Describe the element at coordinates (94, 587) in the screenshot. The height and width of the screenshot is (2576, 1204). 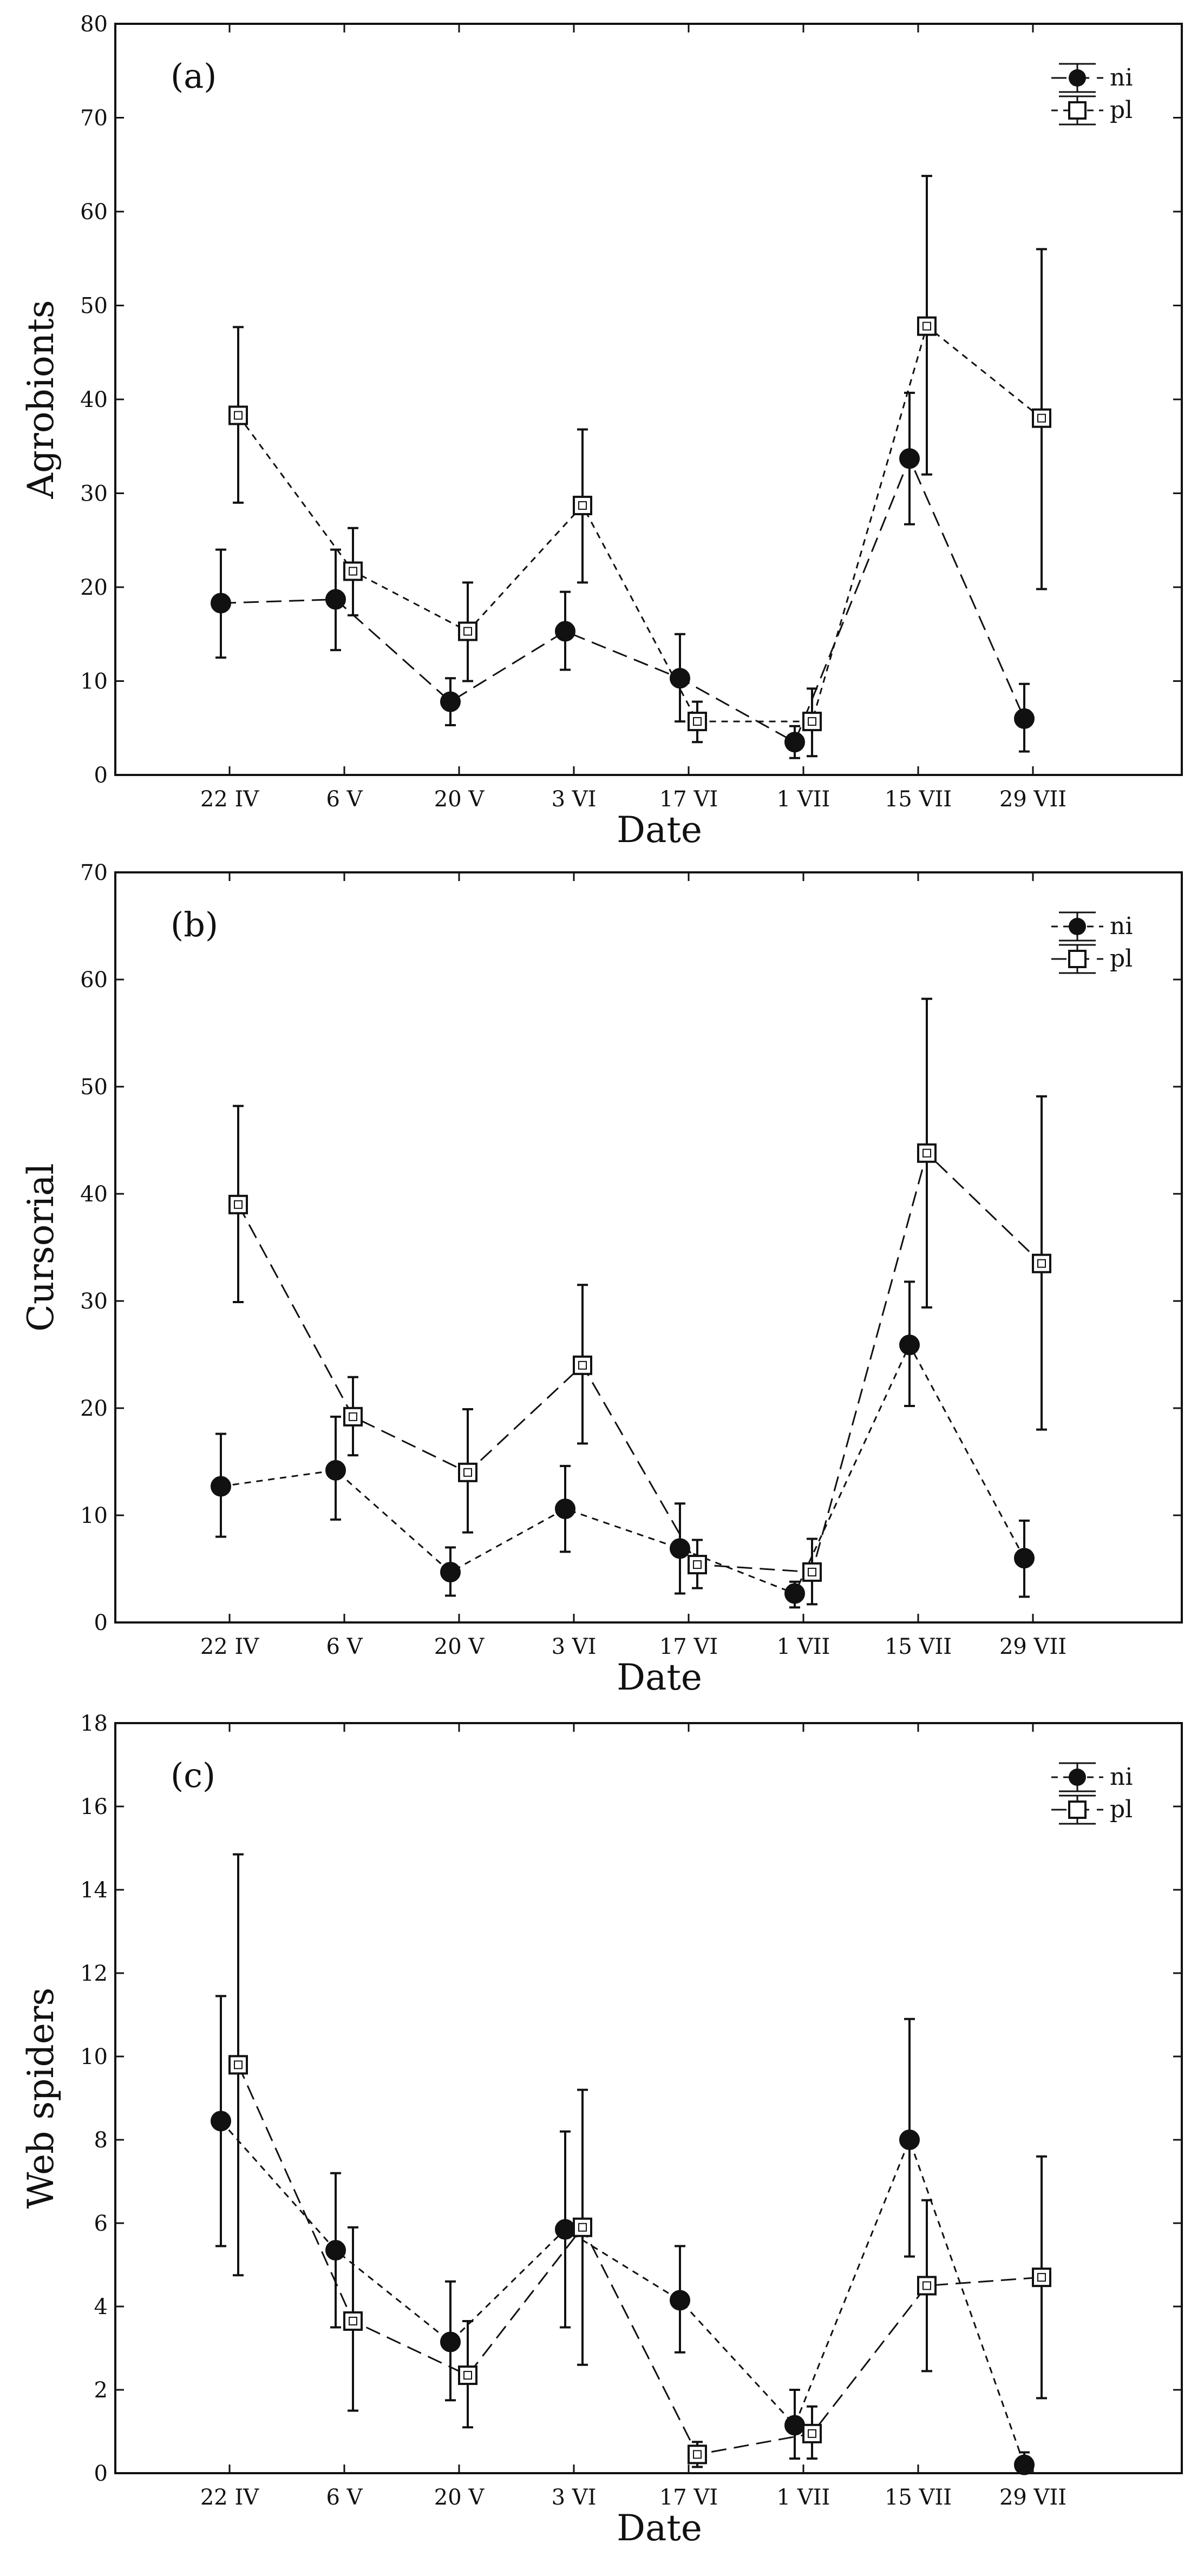
I see `y-tick-label: 20` at that location.